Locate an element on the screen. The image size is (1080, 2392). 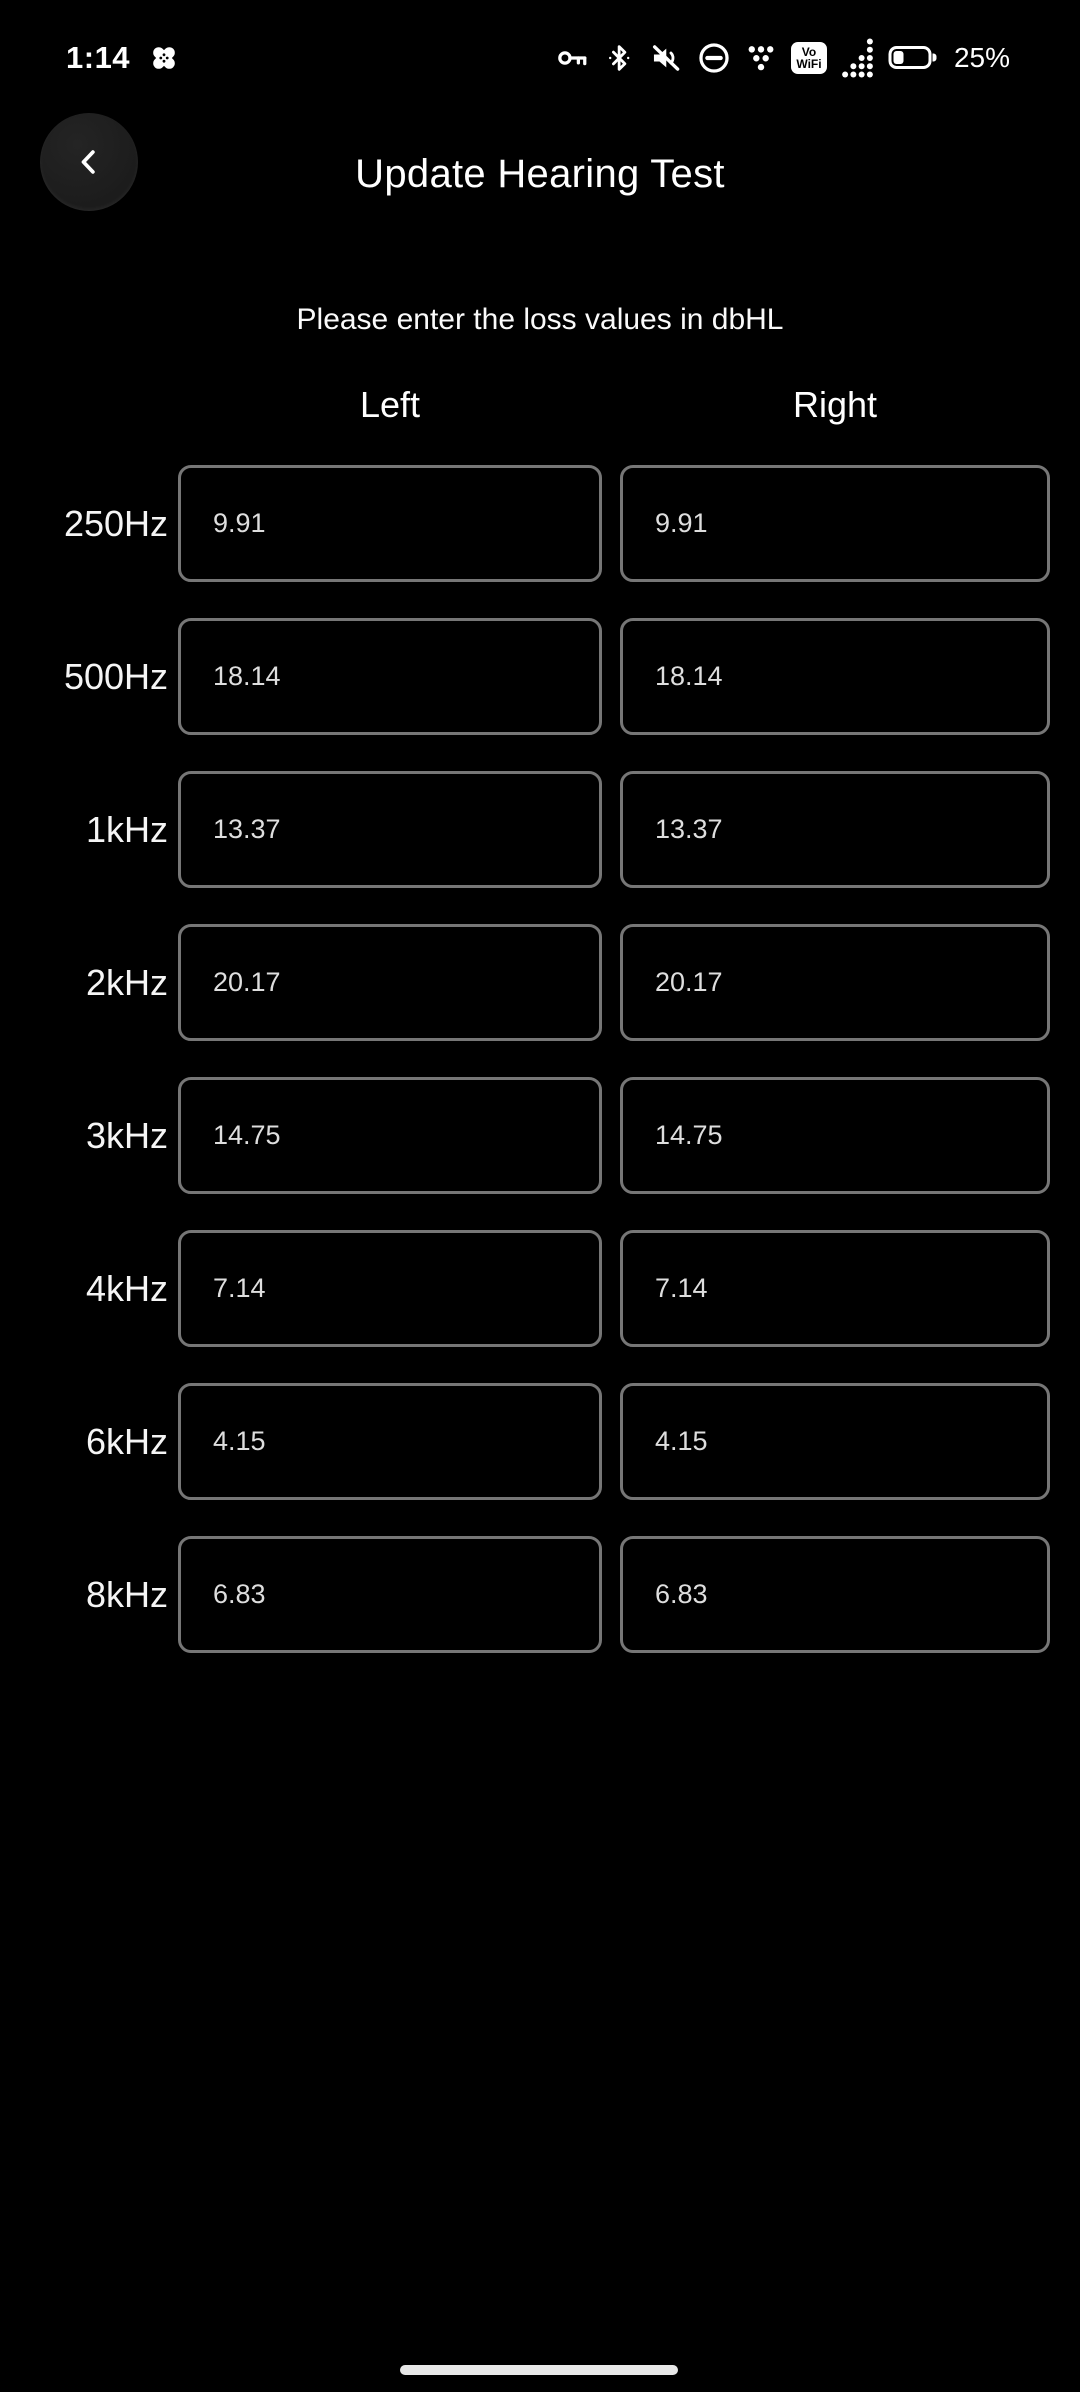
chevron-left-icon is located at coordinates (89, 162).